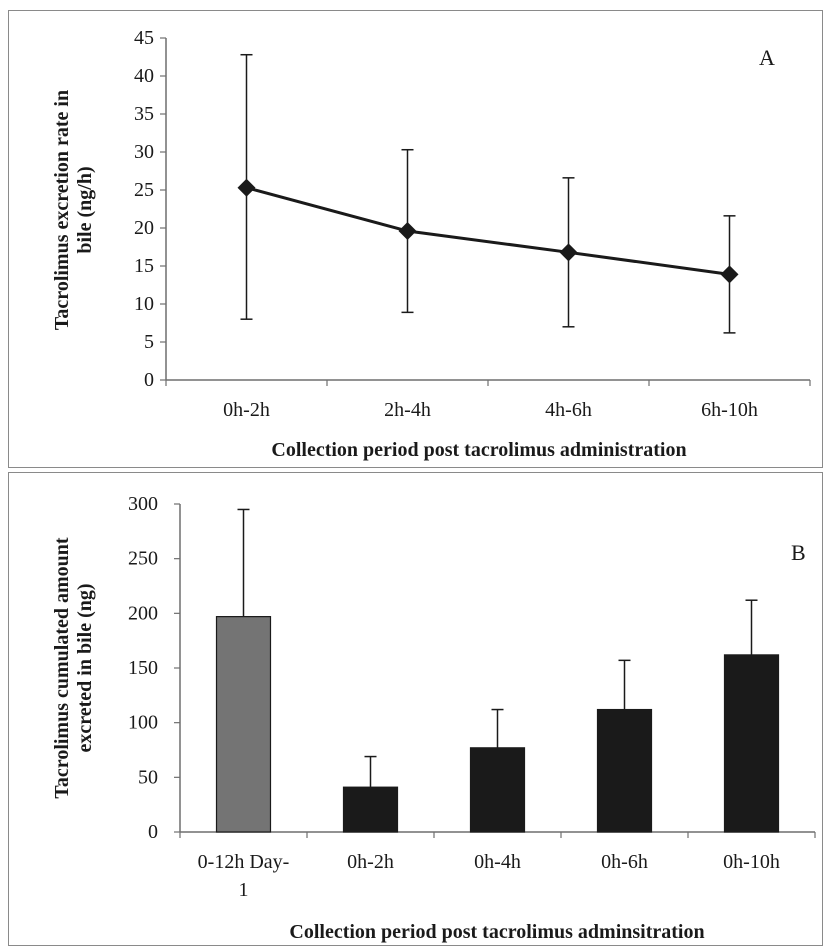 This screenshot has height=948, width=828. I want to click on x-tick-label-line: 0h-6h, so click(624, 862).